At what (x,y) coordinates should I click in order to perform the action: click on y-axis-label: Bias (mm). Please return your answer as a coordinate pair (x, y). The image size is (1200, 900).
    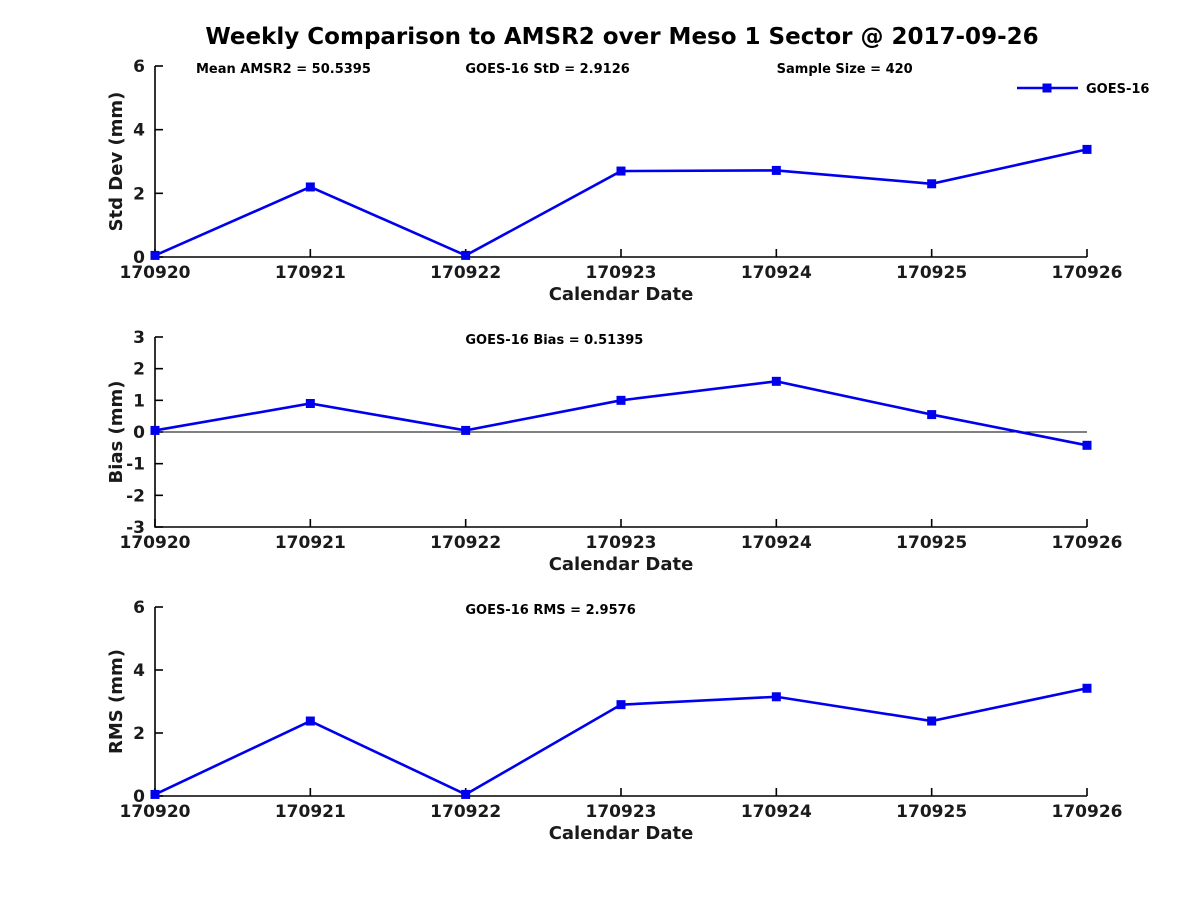
    Looking at the image, I should click on (116, 432).